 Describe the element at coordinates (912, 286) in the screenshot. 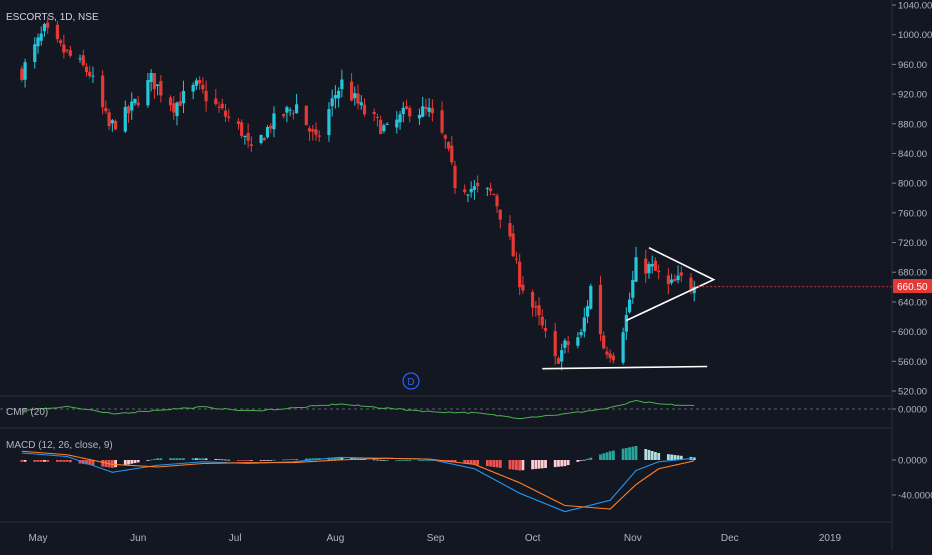

I see `last-price-tag-bg` at that location.